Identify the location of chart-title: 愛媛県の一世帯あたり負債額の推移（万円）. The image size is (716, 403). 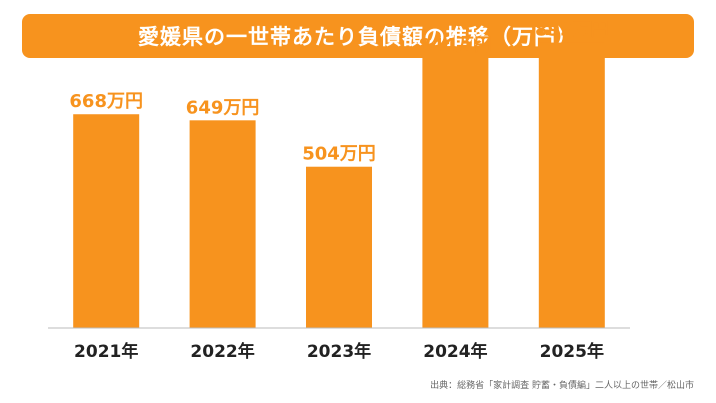
(358, 37).